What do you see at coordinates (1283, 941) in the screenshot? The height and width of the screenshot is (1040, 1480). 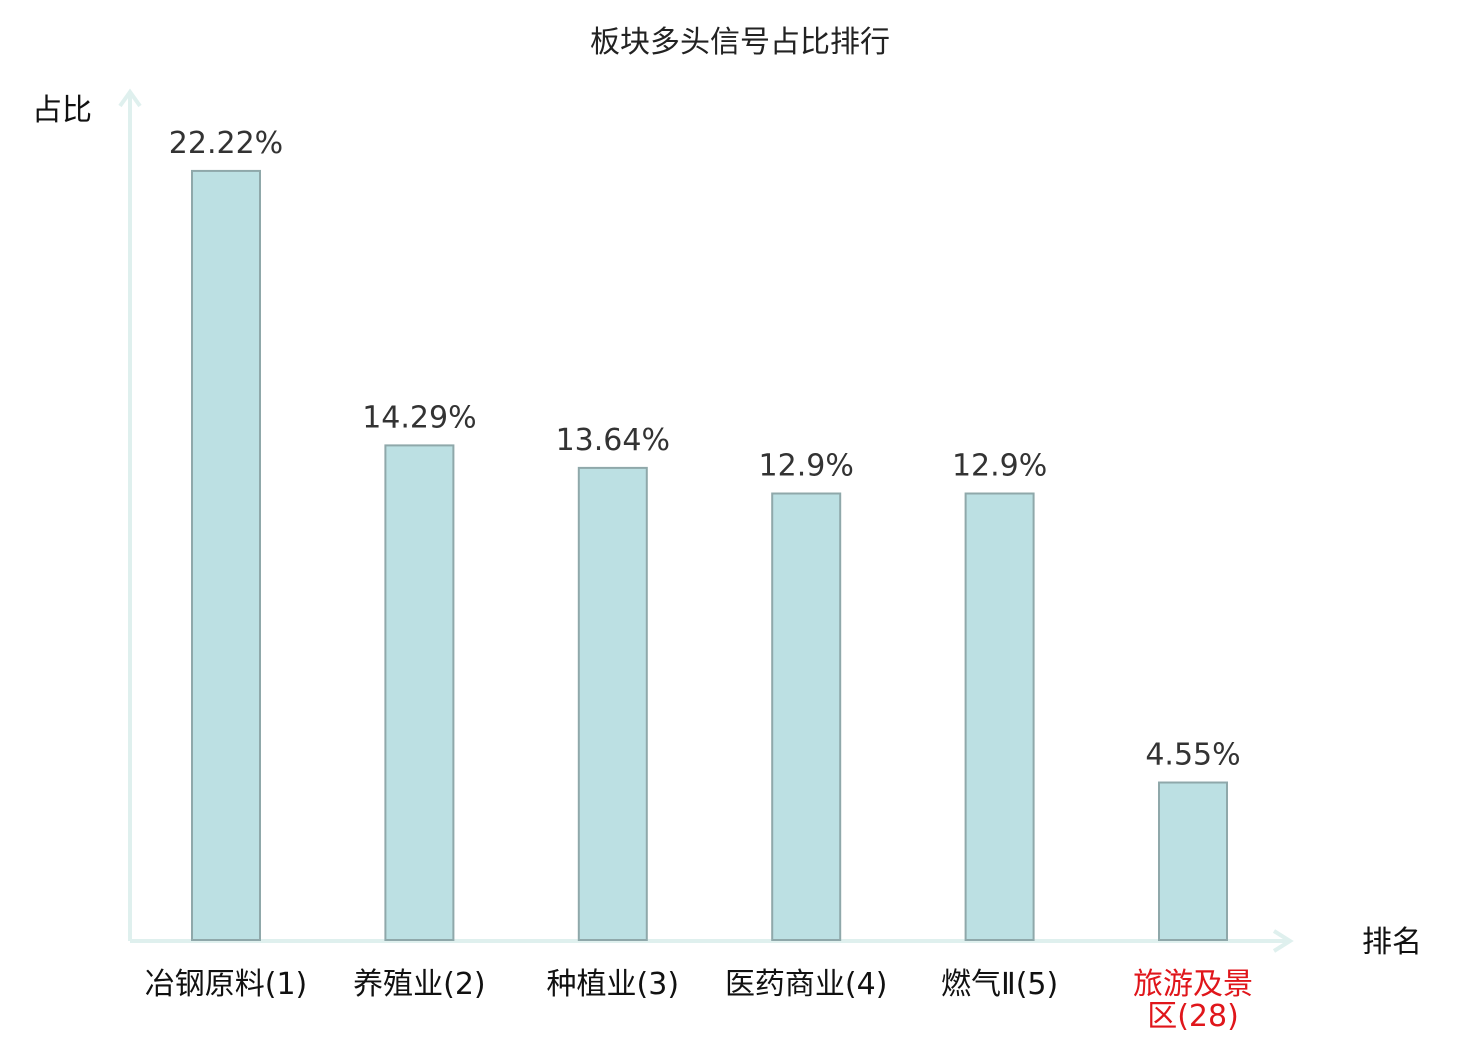 I see `x-axis-arrow` at bounding box center [1283, 941].